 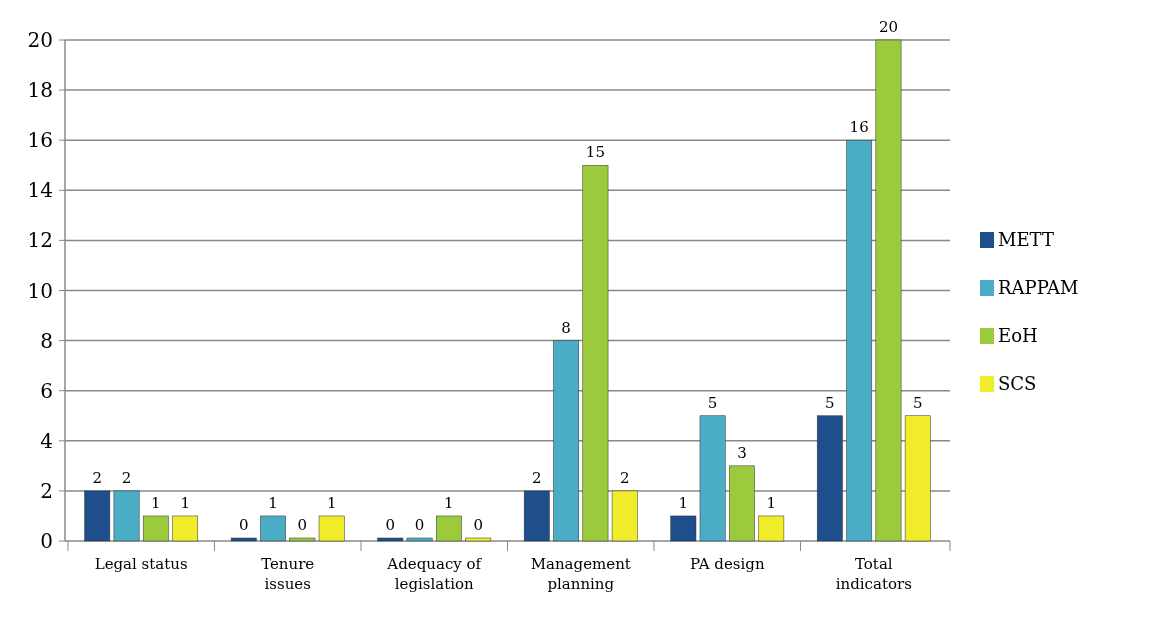 What do you see at coordinates (1017, 384) in the screenshot?
I see `legend-label: SCS` at bounding box center [1017, 384].